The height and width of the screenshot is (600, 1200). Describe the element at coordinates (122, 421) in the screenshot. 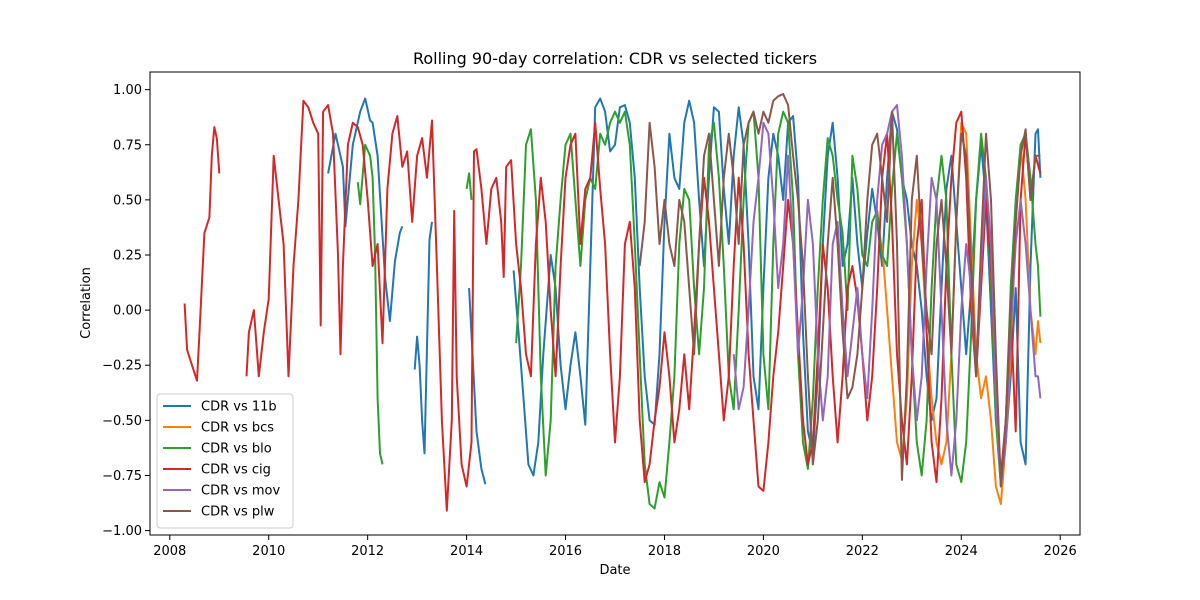

I see `y-tick-label: −0.50` at that location.